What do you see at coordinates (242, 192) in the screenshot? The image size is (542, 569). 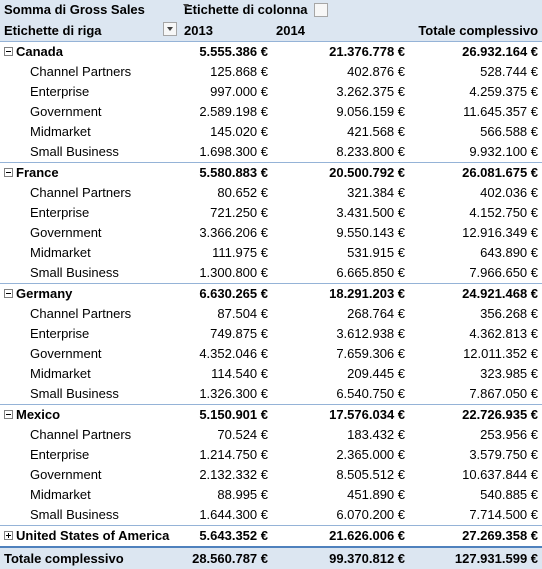 I see `segment-v2013-cell: 80.652 €` at bounding box center [242, 192].